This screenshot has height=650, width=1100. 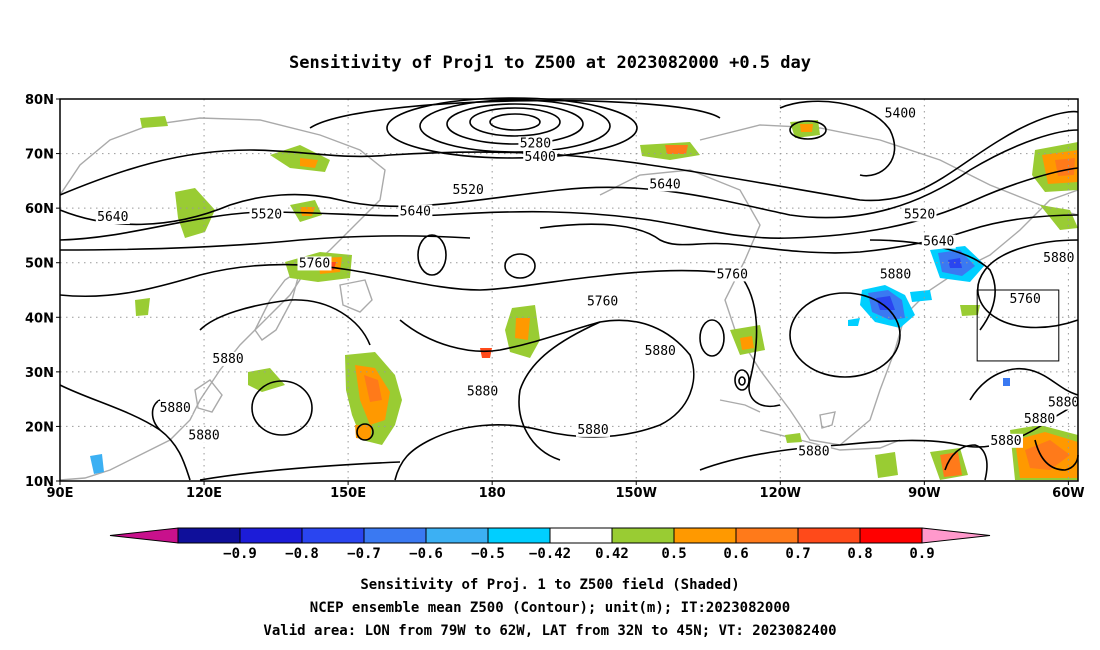 I want to click on lon-tick-label: 90E, so click(x=60, y=493).